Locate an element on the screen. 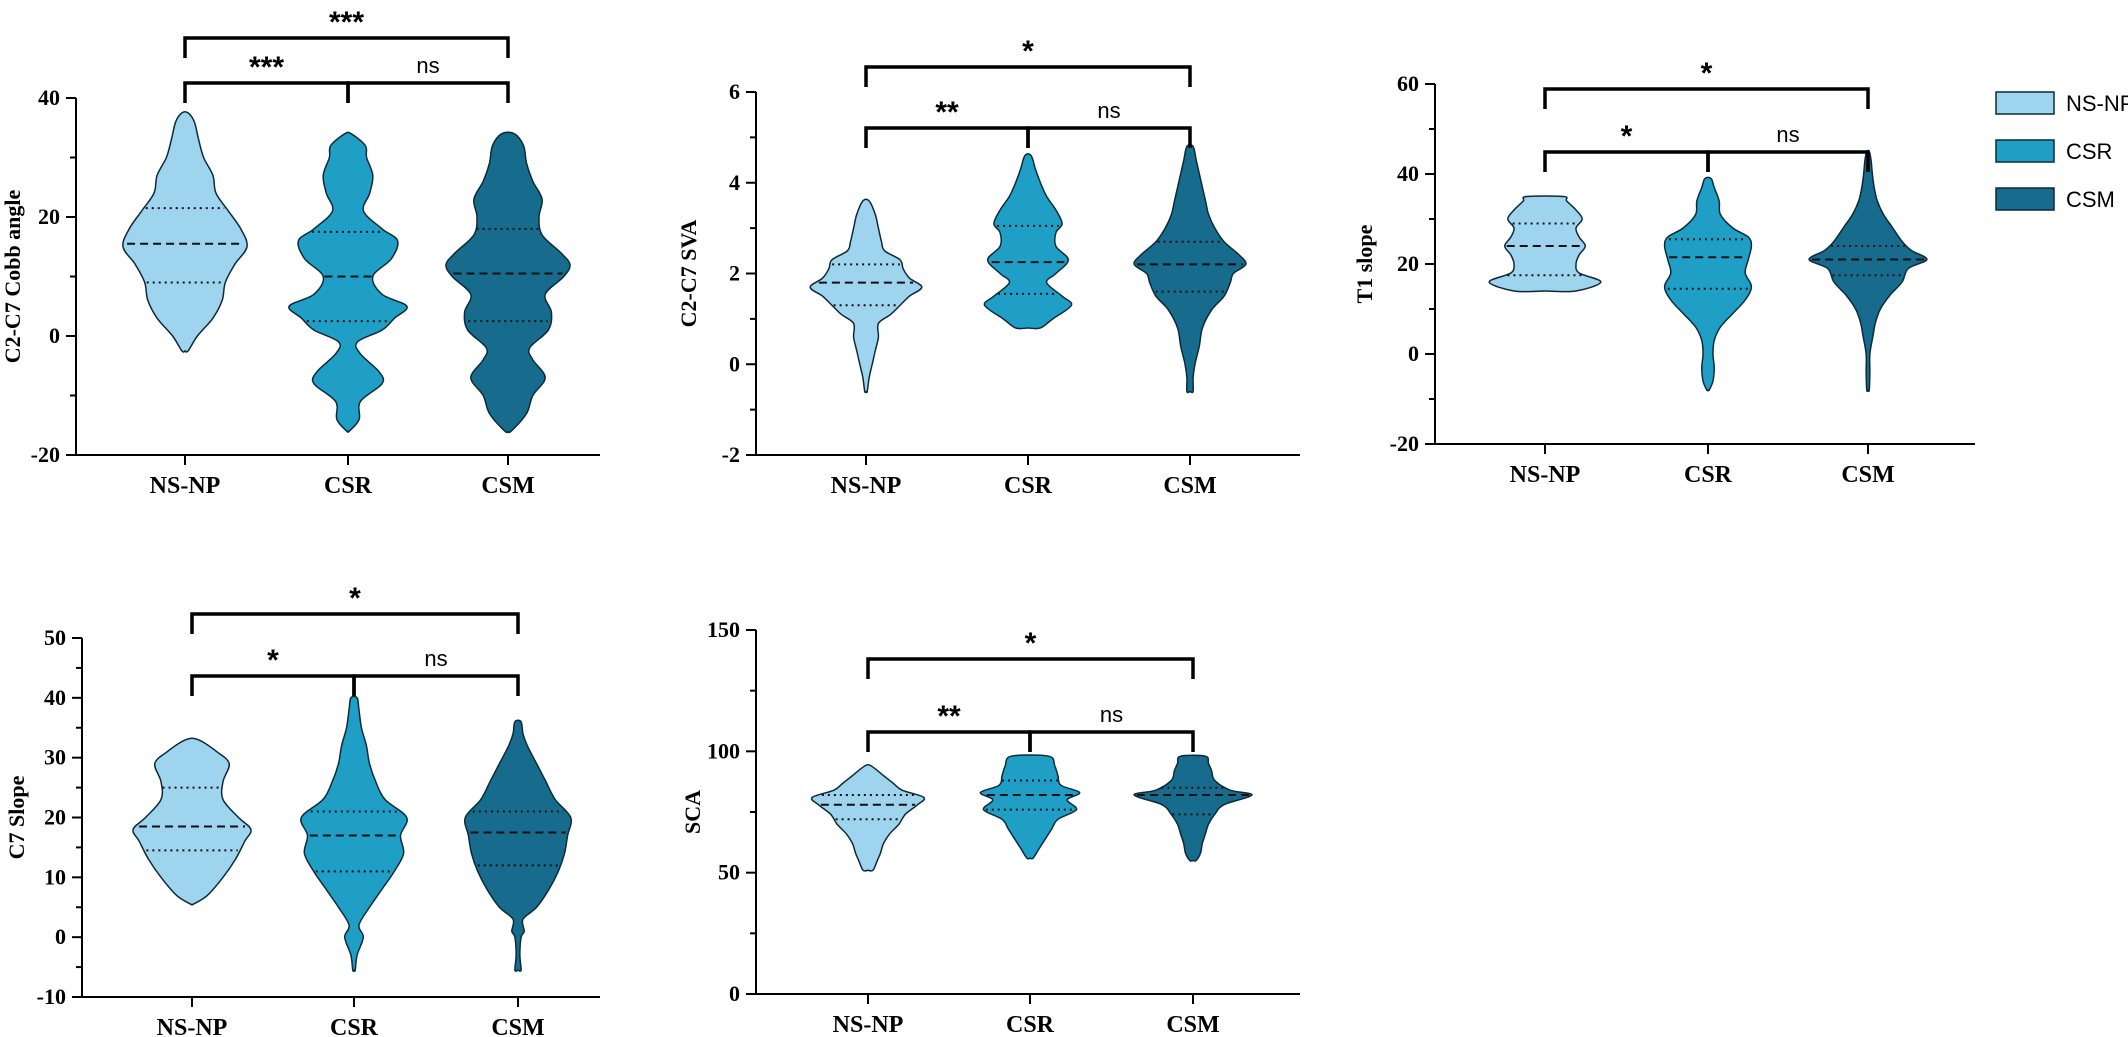  y-tick-label: 150 is located at coordinates (723, 629).